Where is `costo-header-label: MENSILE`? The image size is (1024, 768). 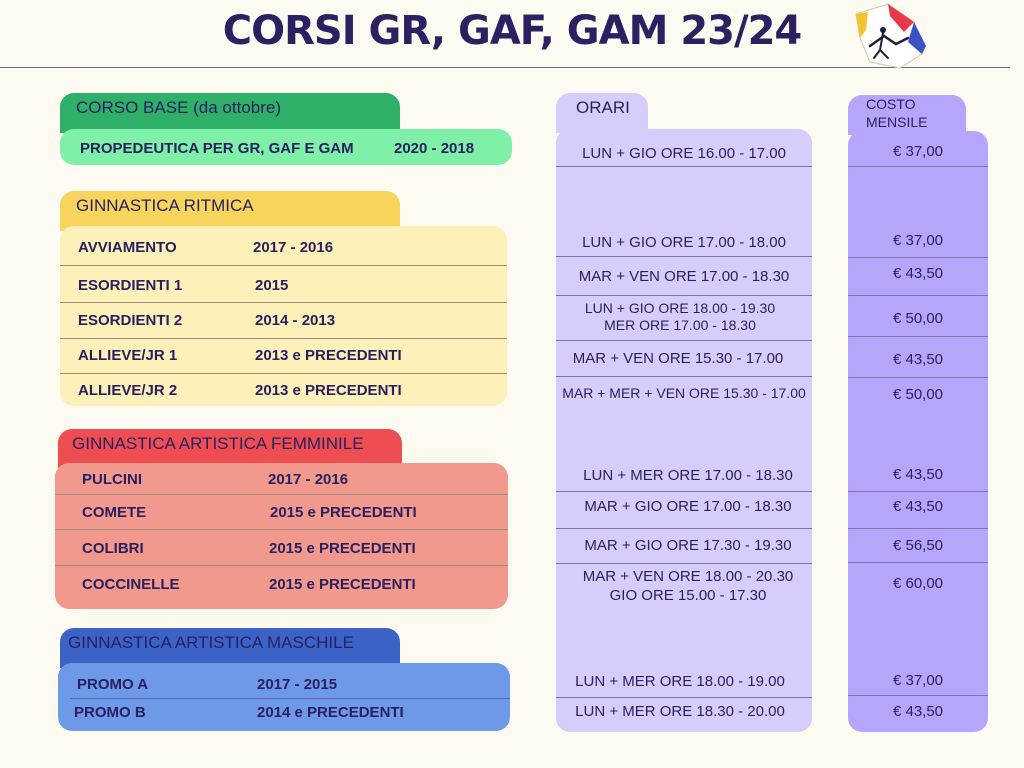
costo-header-label: MENSILE is located at coordinates (897, 122).